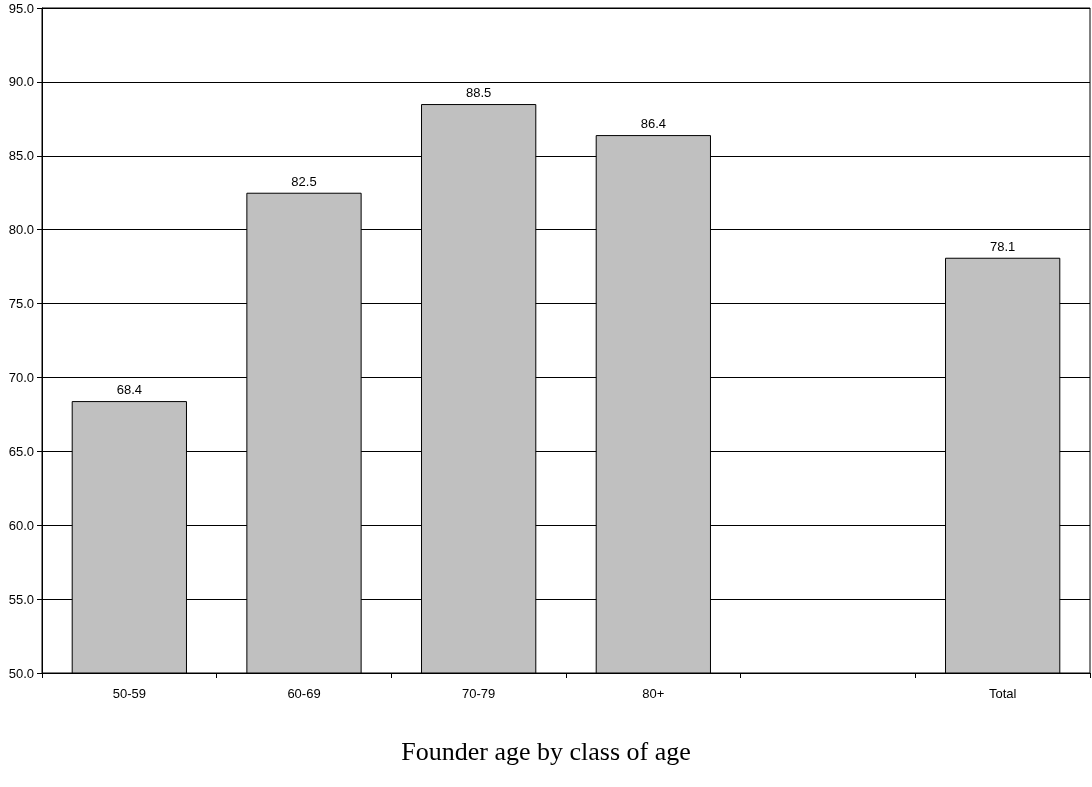  Describe the element at coordinates (21, 673) in the screenshot. I see `y-tick-label: 50.0` at that location.